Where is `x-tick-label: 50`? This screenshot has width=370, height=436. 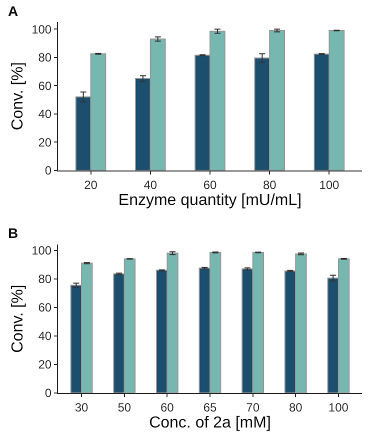 x-tick-label: 50 is located at coordinates (125, 407).